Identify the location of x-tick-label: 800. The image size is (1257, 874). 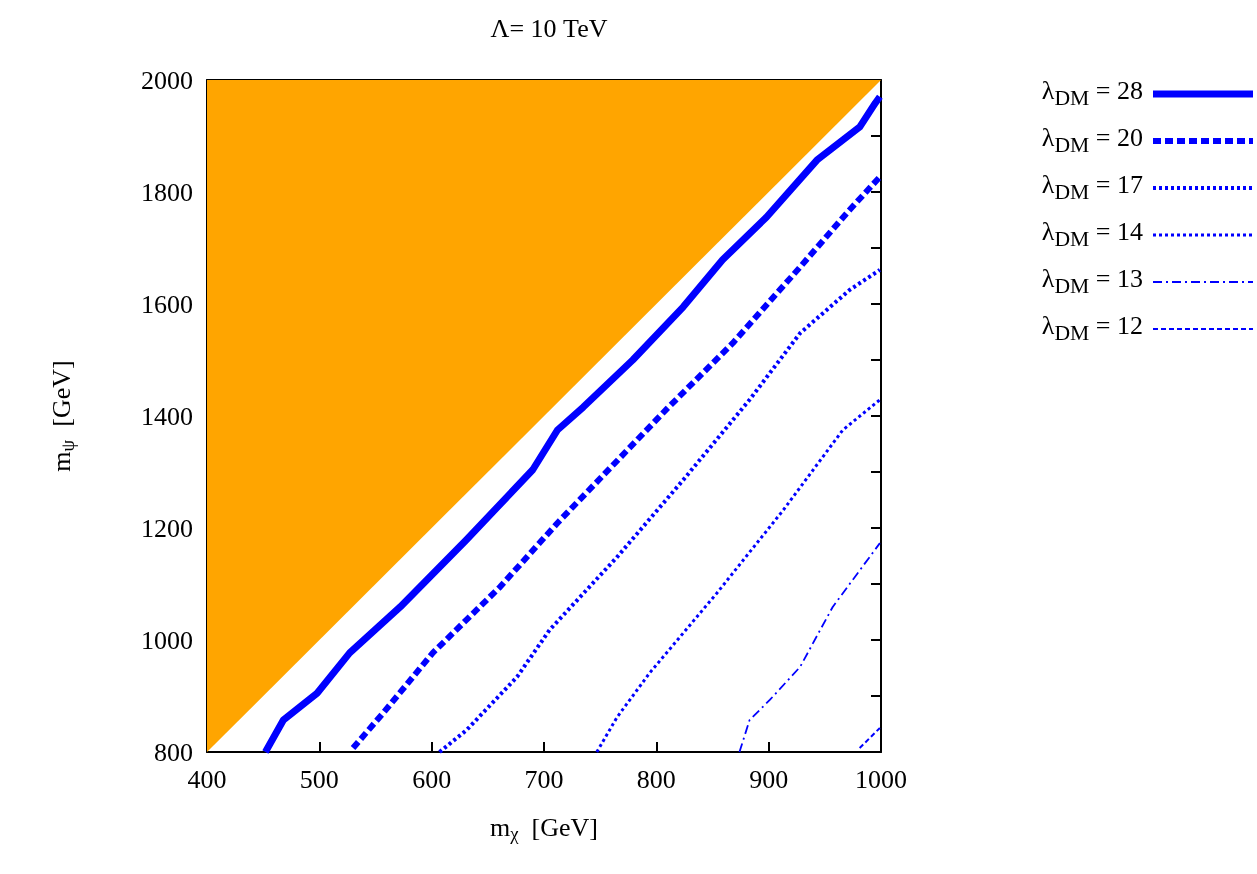
(656, 779).